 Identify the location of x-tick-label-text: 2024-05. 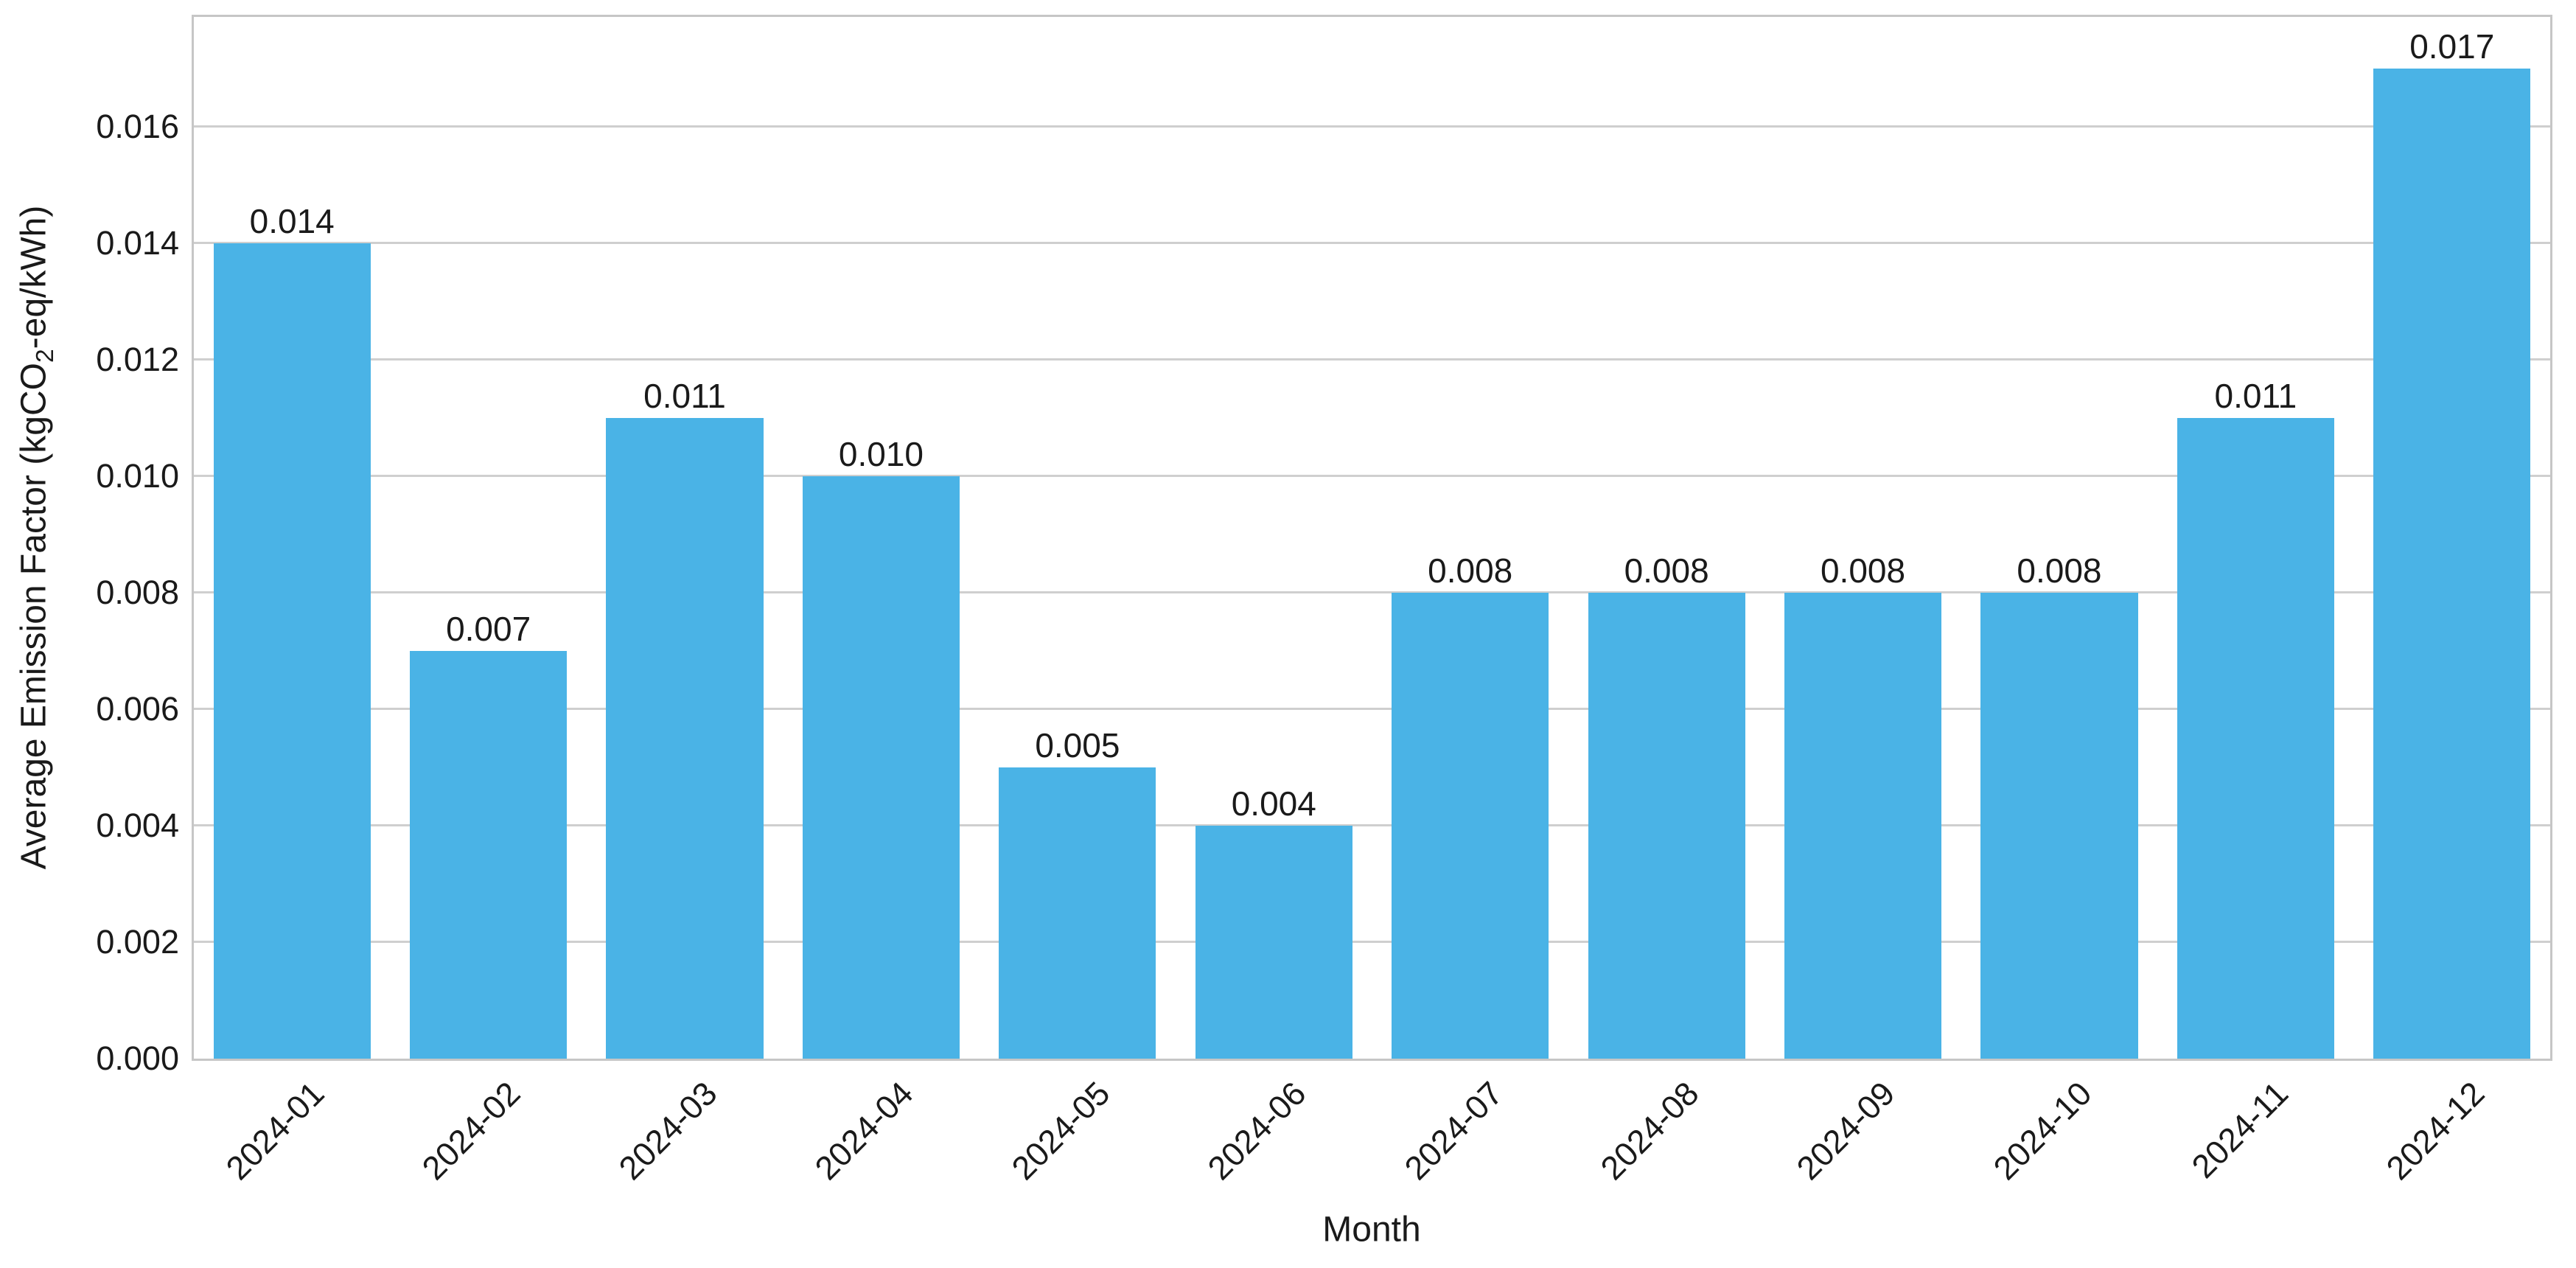
(1060, 1131).